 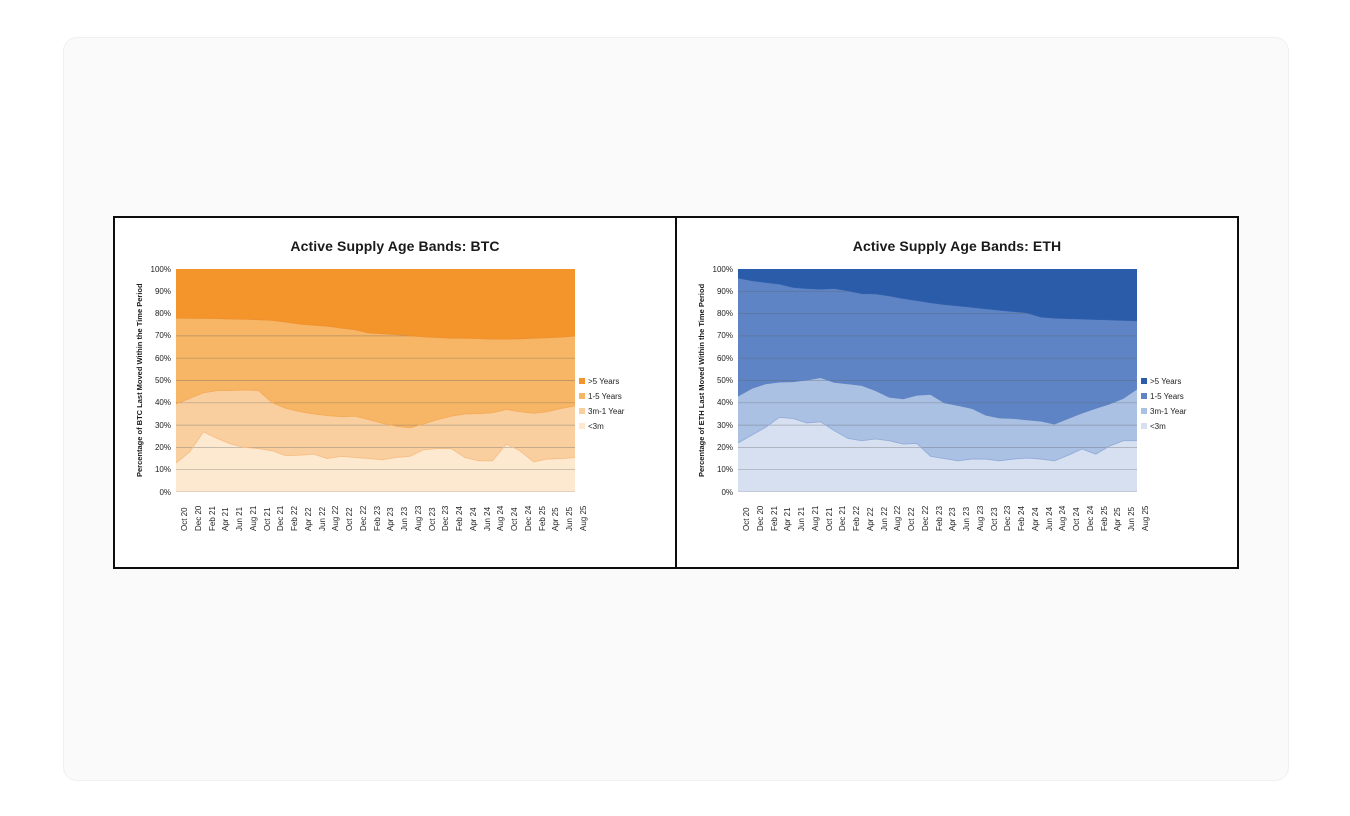 I want to click on x-tick-label: Feb 24, so click(x=1022, y=518).